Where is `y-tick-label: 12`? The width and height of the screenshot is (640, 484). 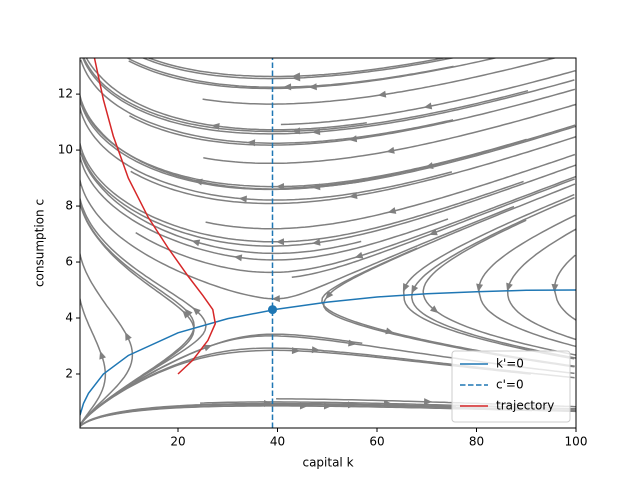 y-tick-label: 12 is located at coordinates (65, 94).